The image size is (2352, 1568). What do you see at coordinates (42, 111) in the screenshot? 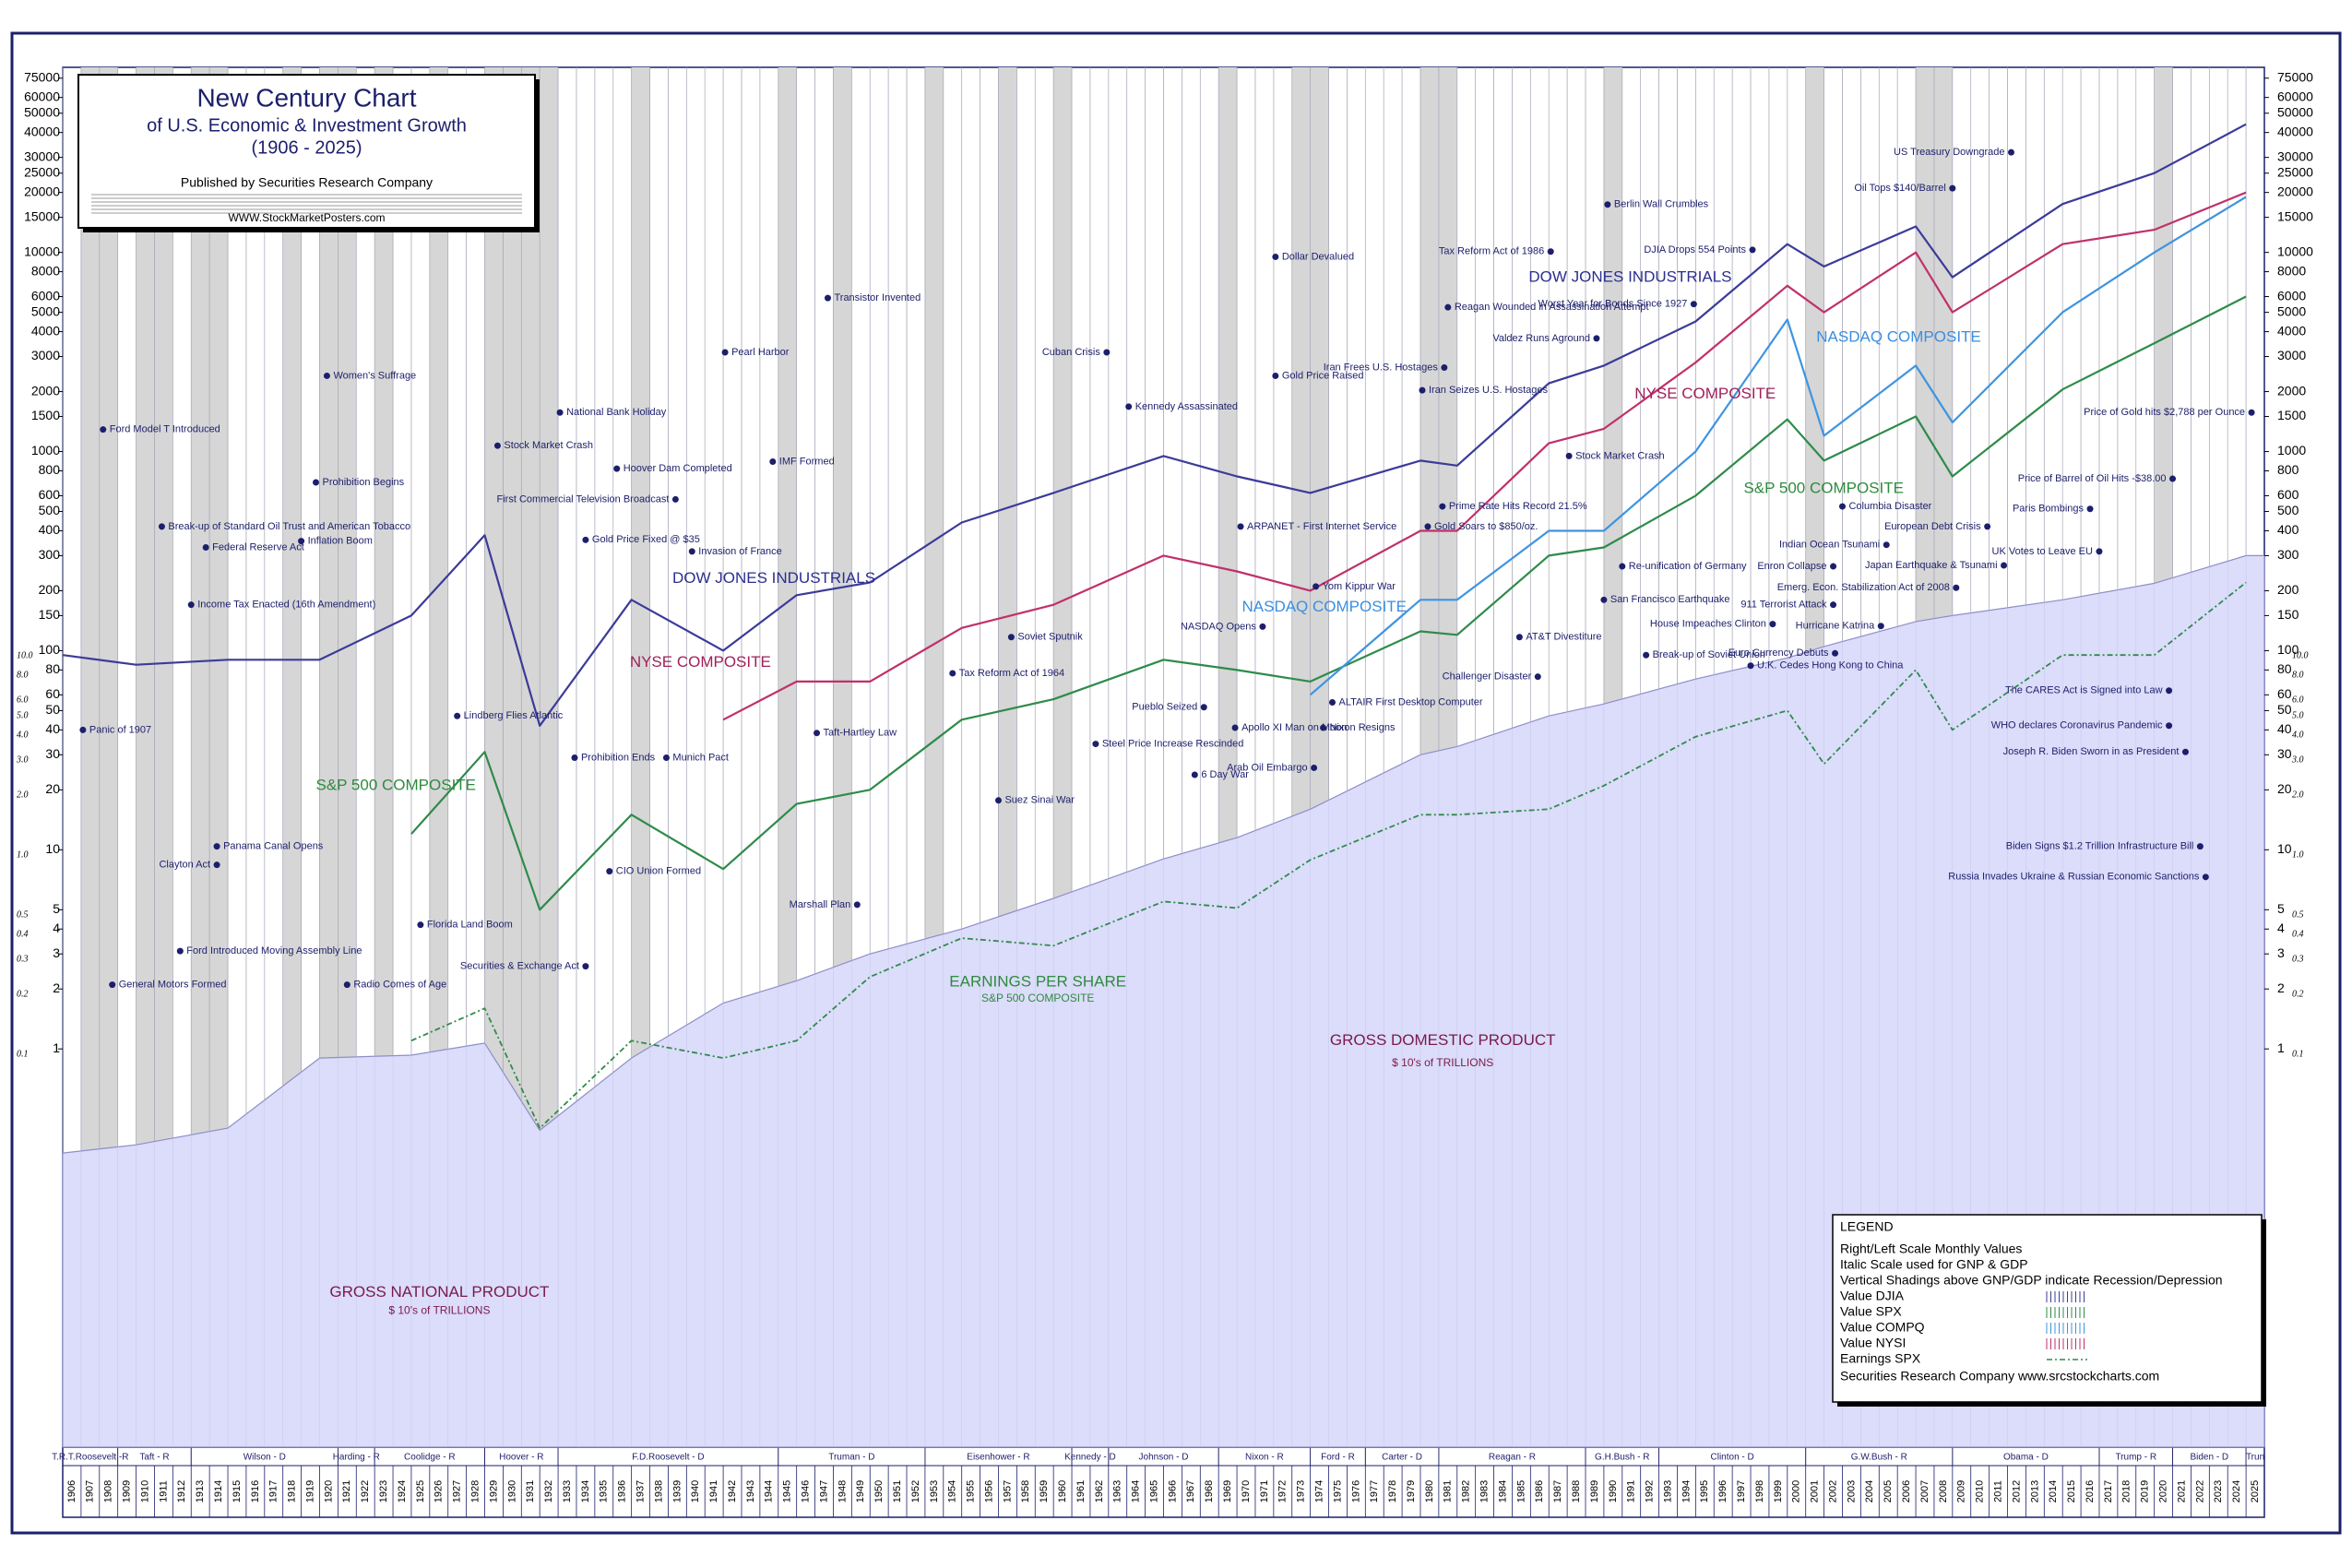
I see `y-tick-label: 50000` at bounding box center [42, 111].